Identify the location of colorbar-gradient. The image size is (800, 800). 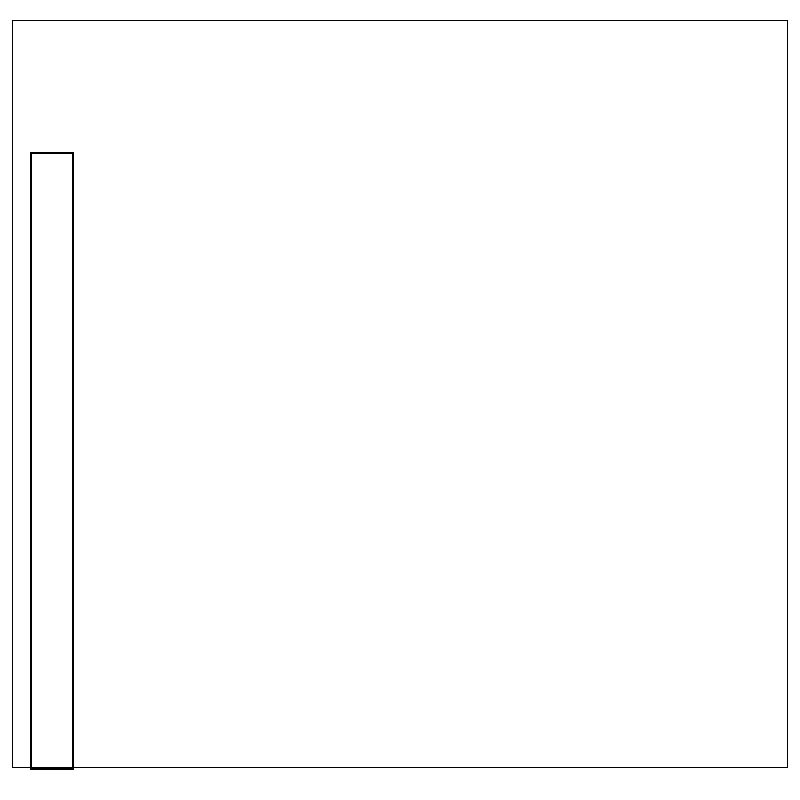
(52, 461).